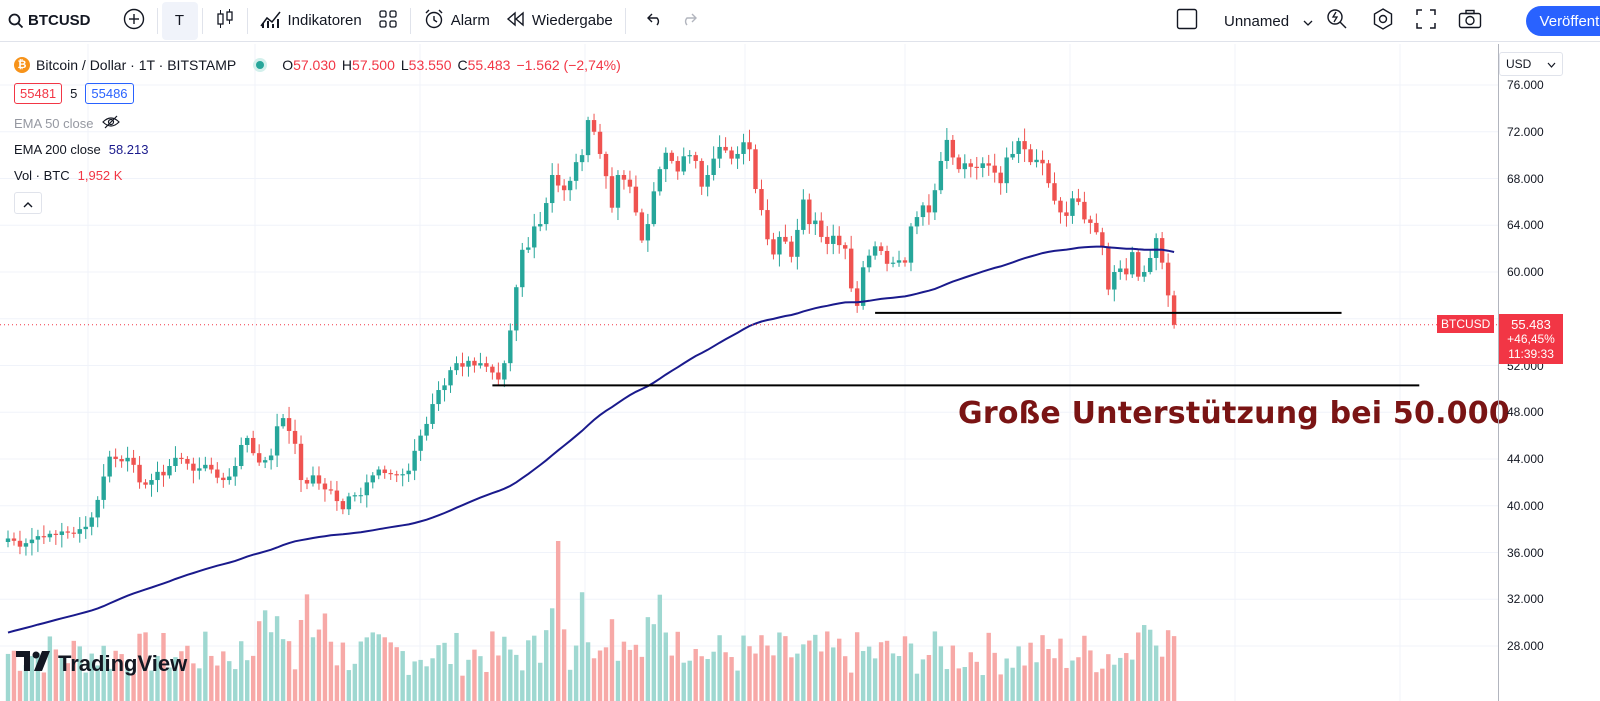  I want to click on replay-button: Wiedergabe, so click(559, 21).